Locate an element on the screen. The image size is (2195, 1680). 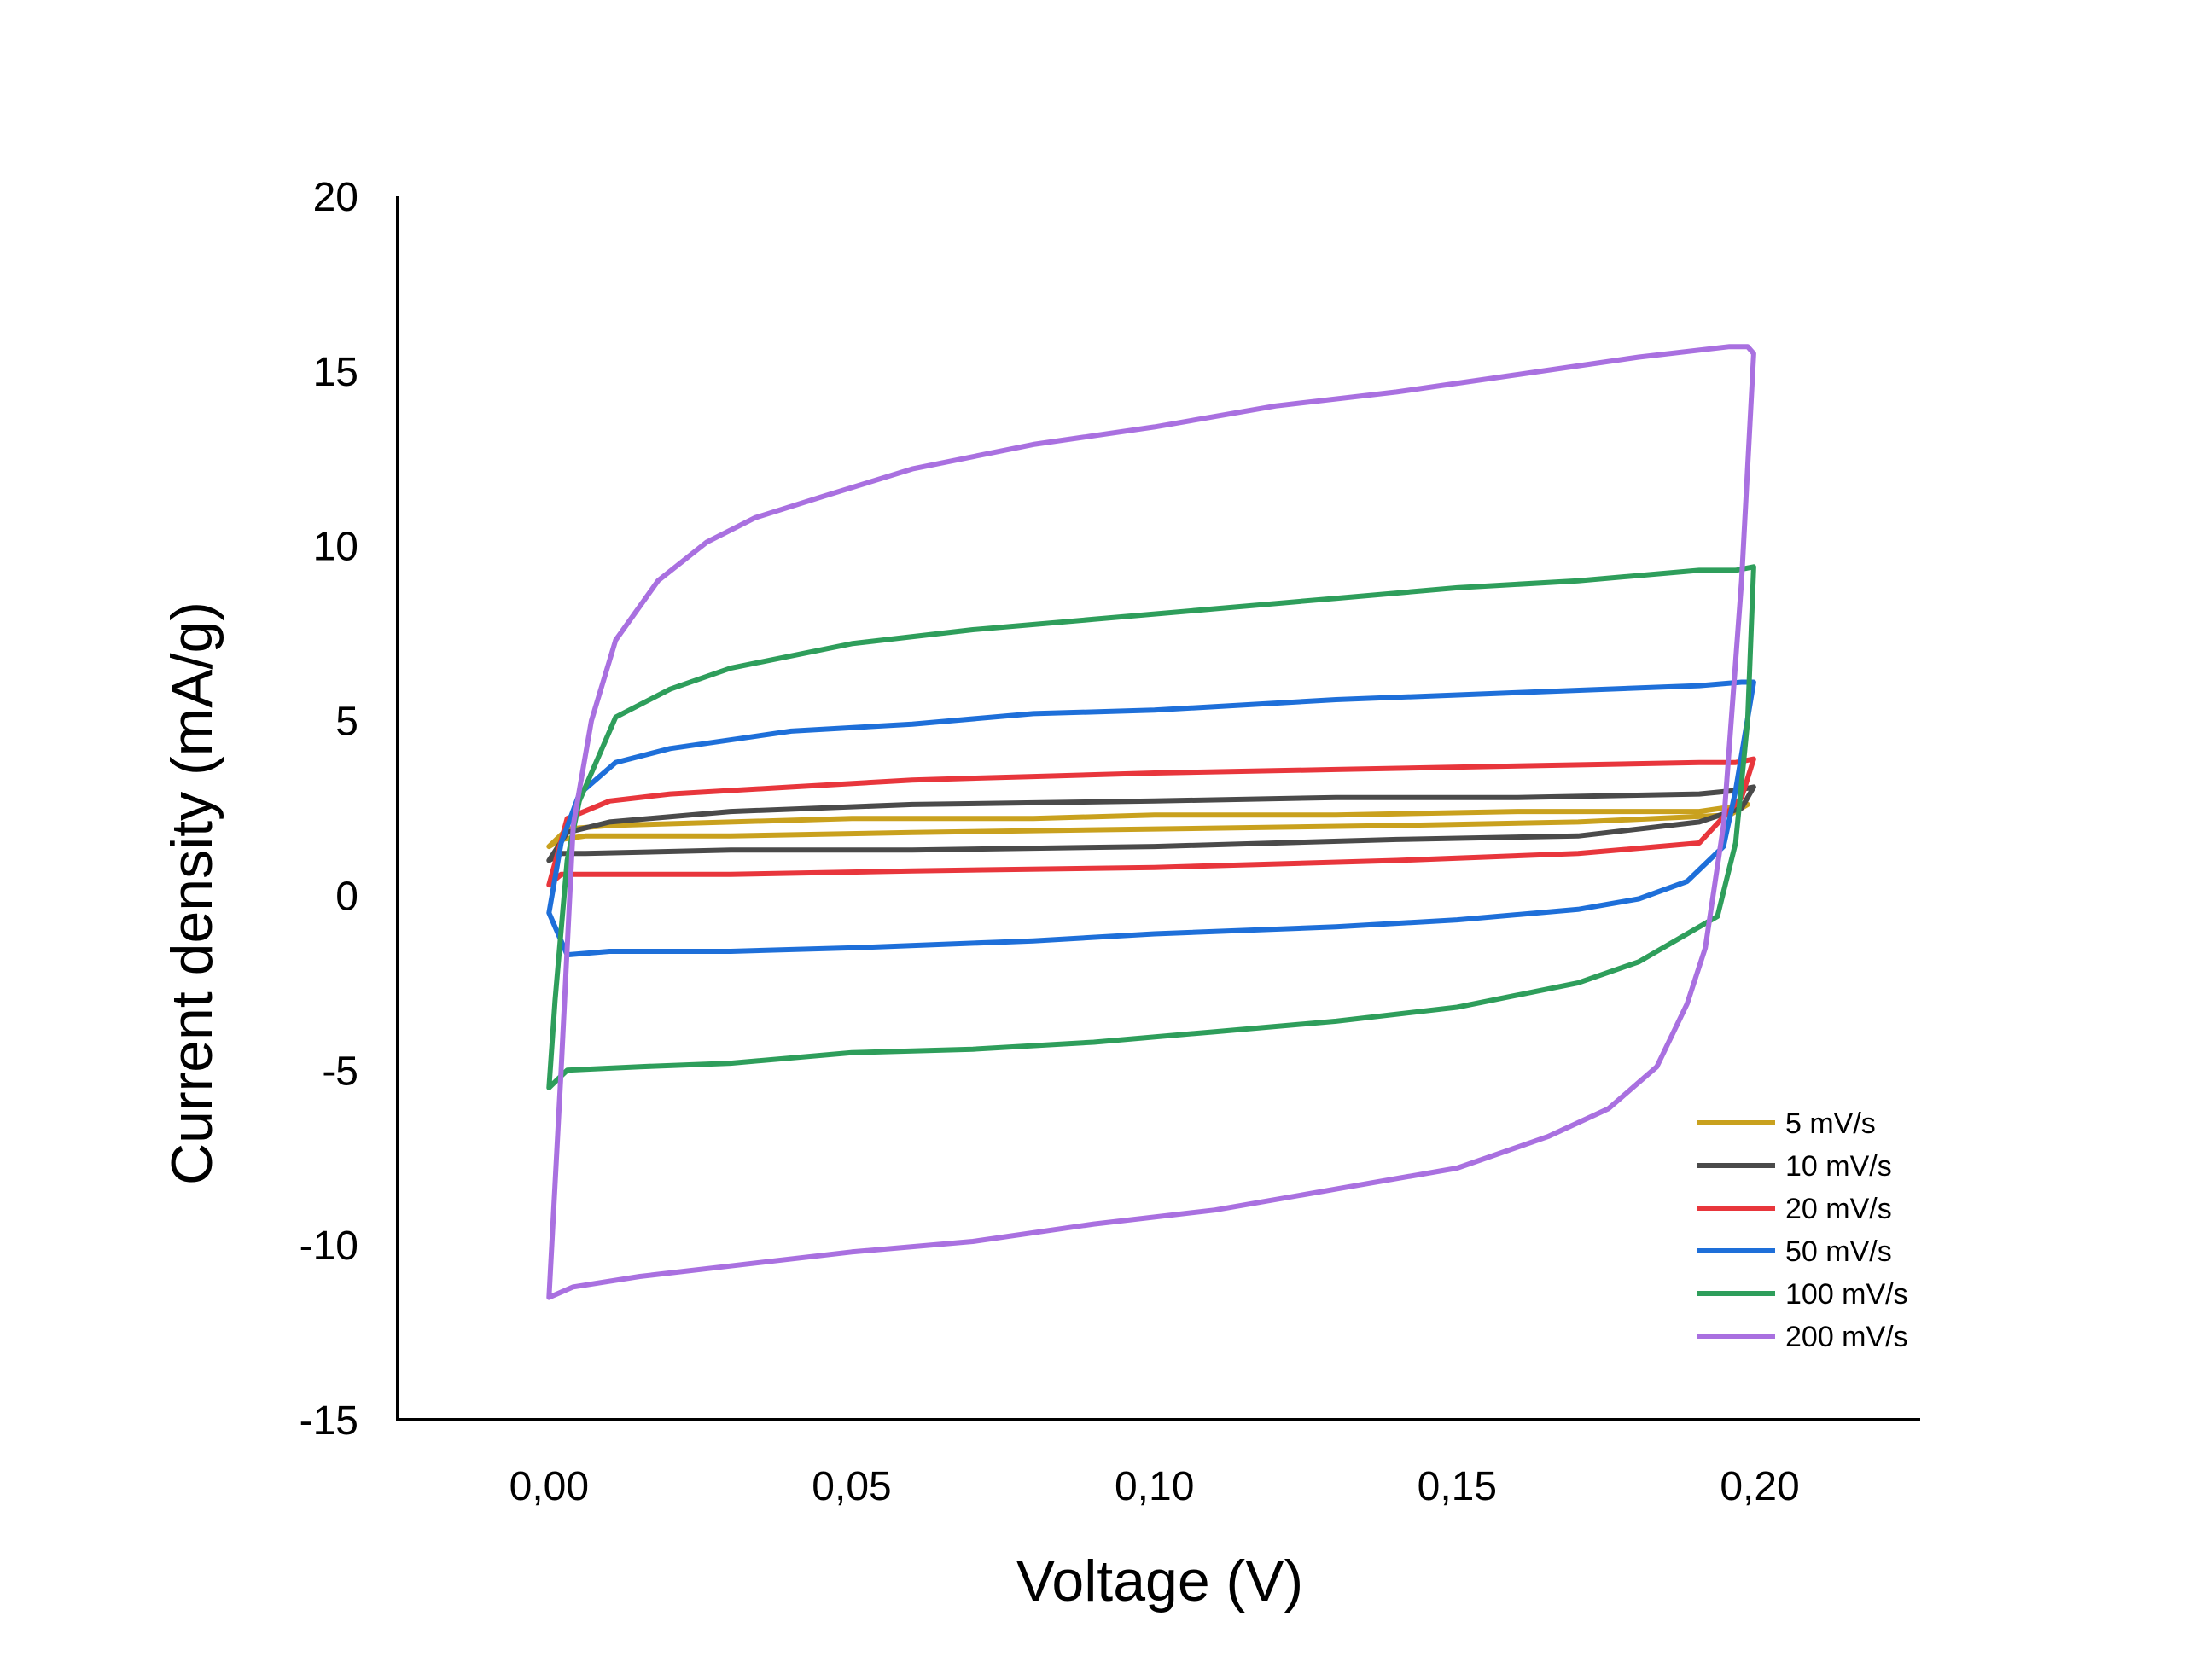
x-tick-label: 0,10 is located at coordinates (1154, 1487).